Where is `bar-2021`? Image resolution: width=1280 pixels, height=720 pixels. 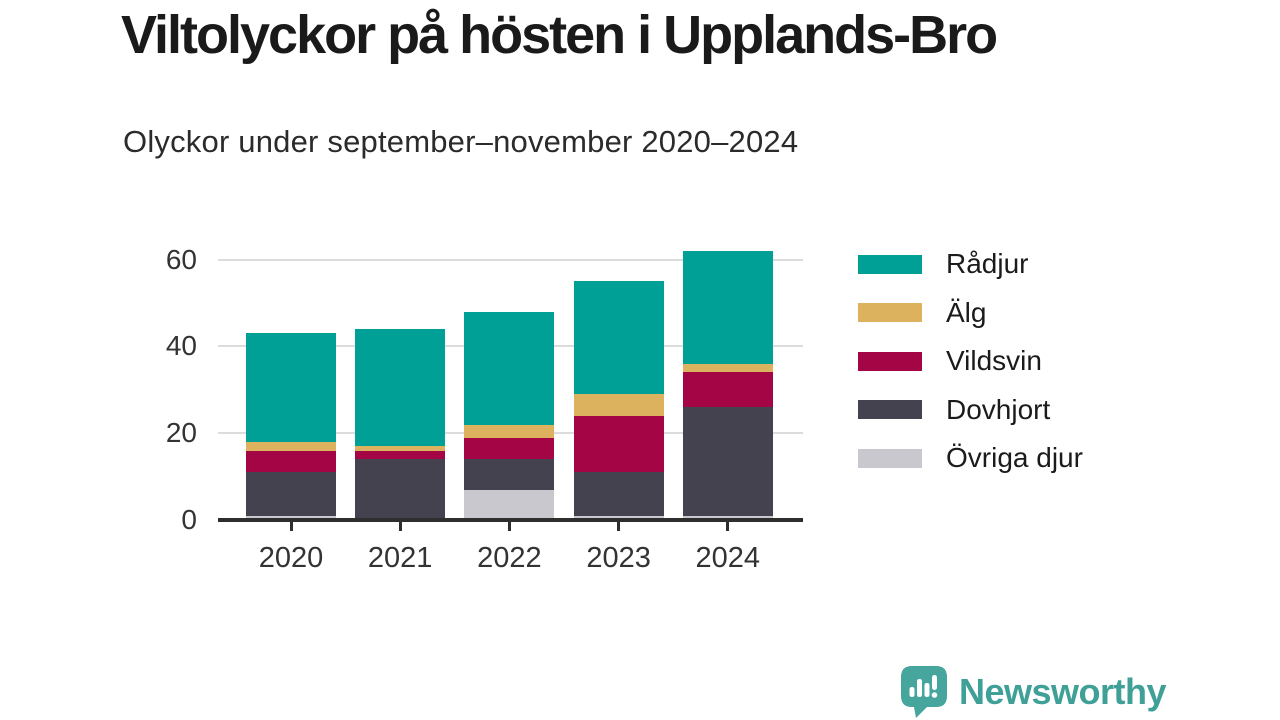
bar-2021 is located at coordinates (400, 424).